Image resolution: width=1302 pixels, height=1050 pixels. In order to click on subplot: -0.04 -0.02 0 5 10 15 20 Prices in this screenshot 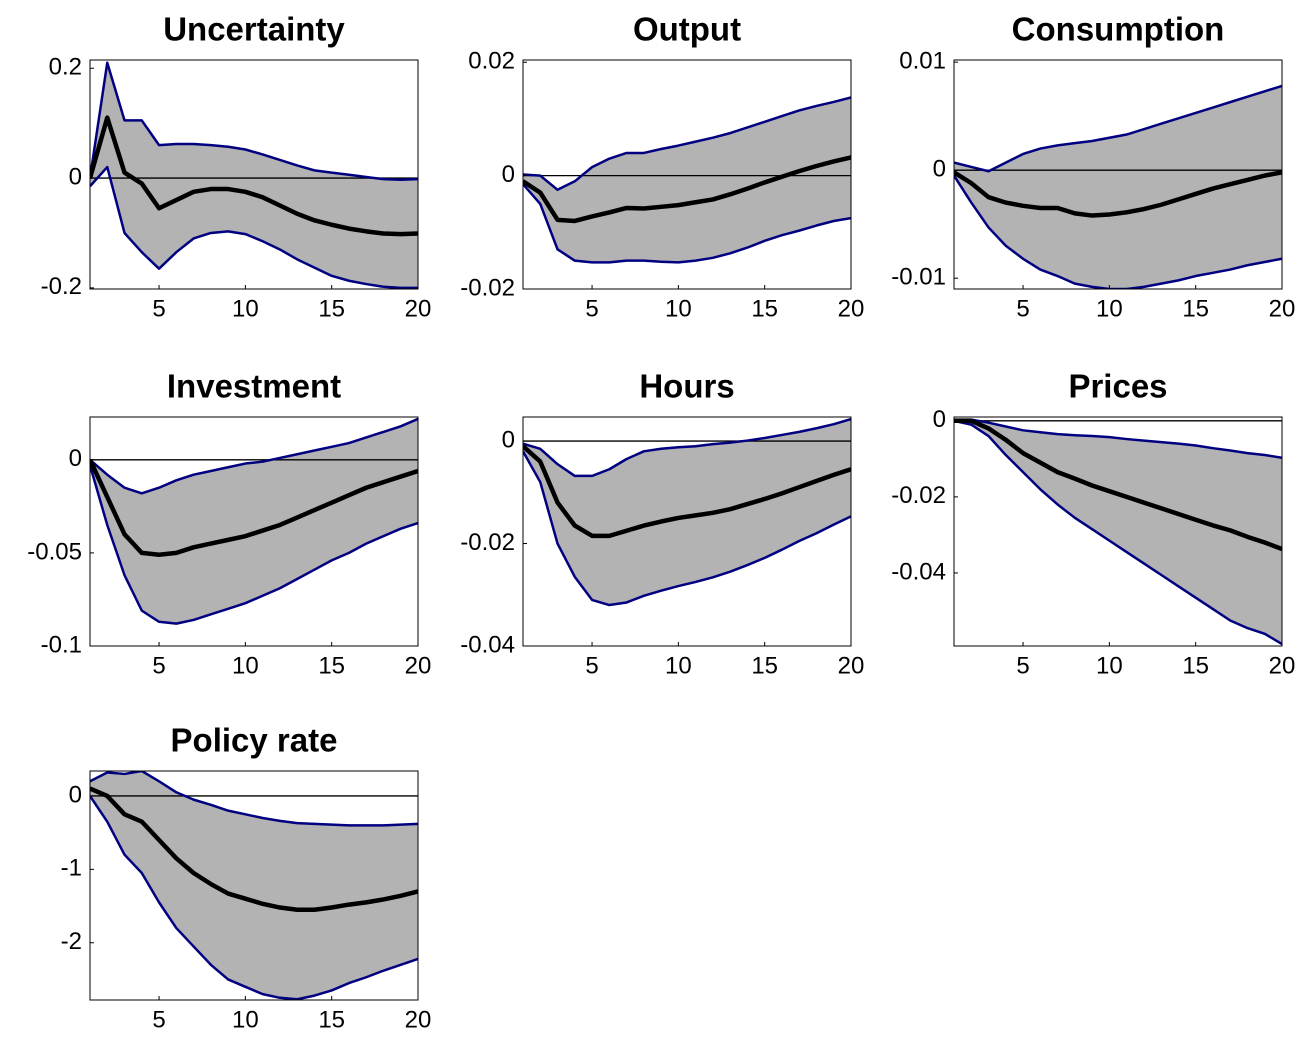, I will do `click(1093, 524)`.